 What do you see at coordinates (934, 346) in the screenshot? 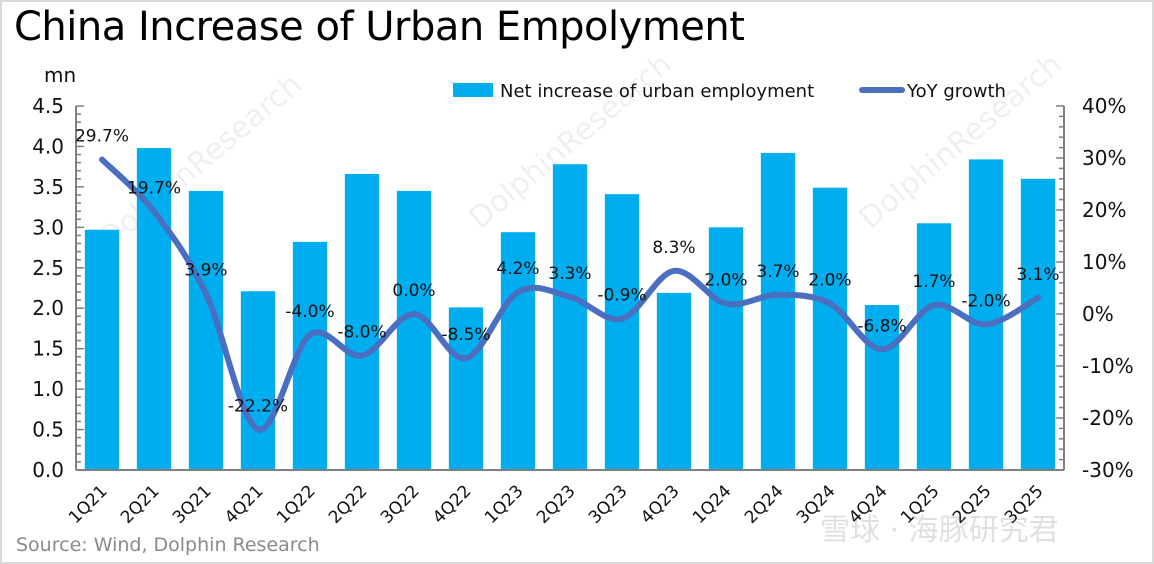
I see `bar-1Q25` at bounding box center [934, 346].